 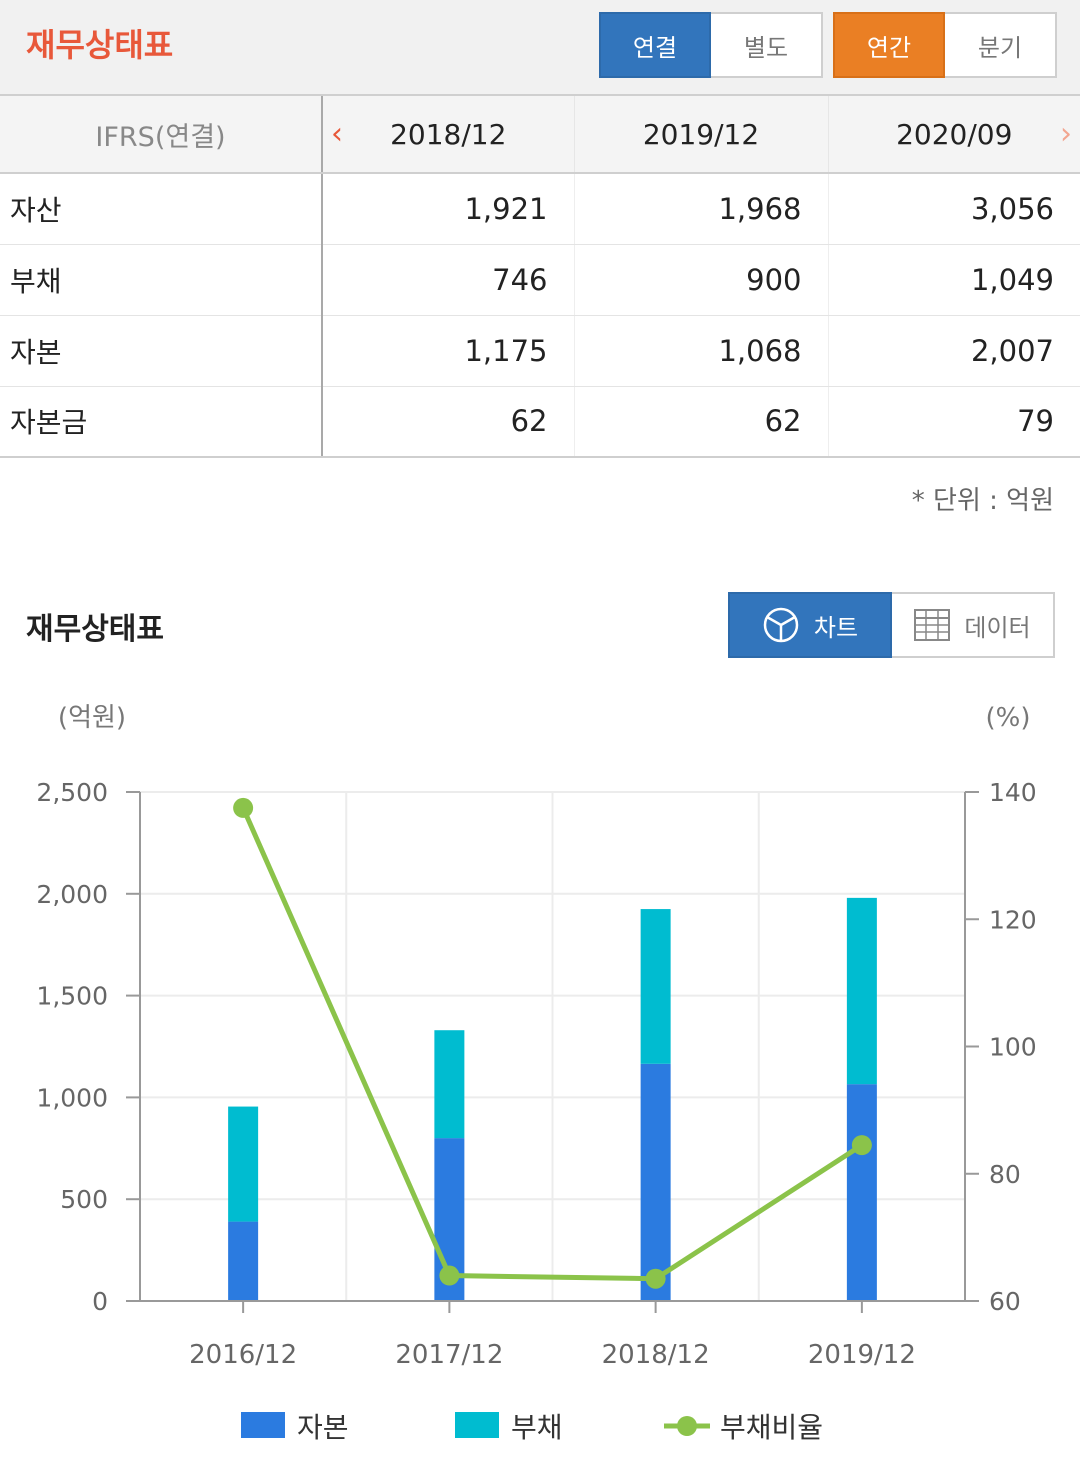 I want to click on table-row: 자산 1,921 1,968 3,056, so click(x=540, y=209).